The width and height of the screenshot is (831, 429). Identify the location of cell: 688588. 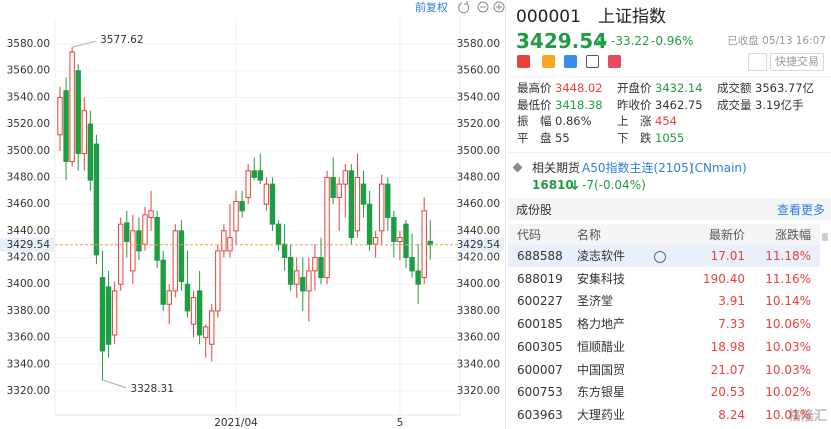
(540, 256).